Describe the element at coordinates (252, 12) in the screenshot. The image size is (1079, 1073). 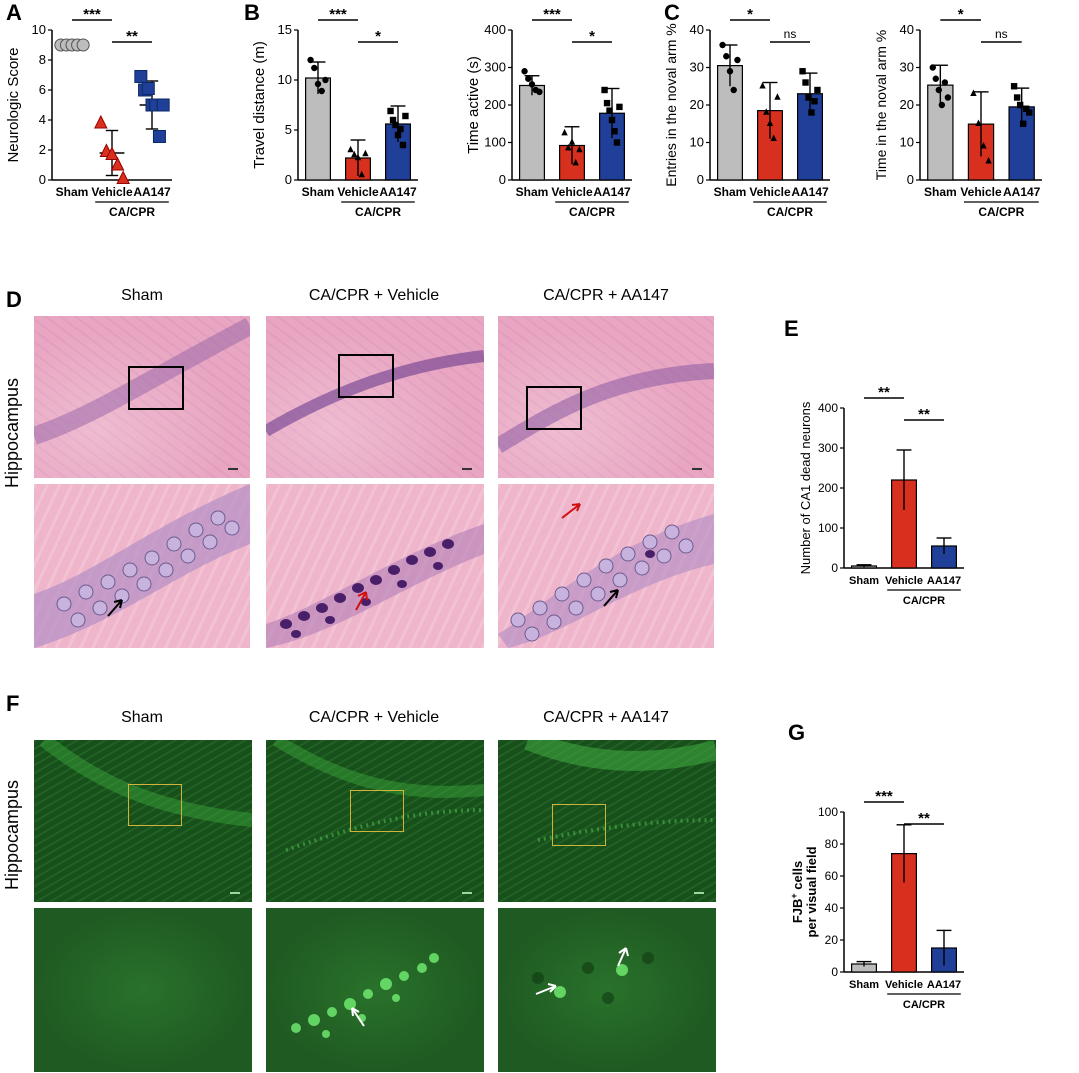
I see `panel-letter-b: B` at that location.